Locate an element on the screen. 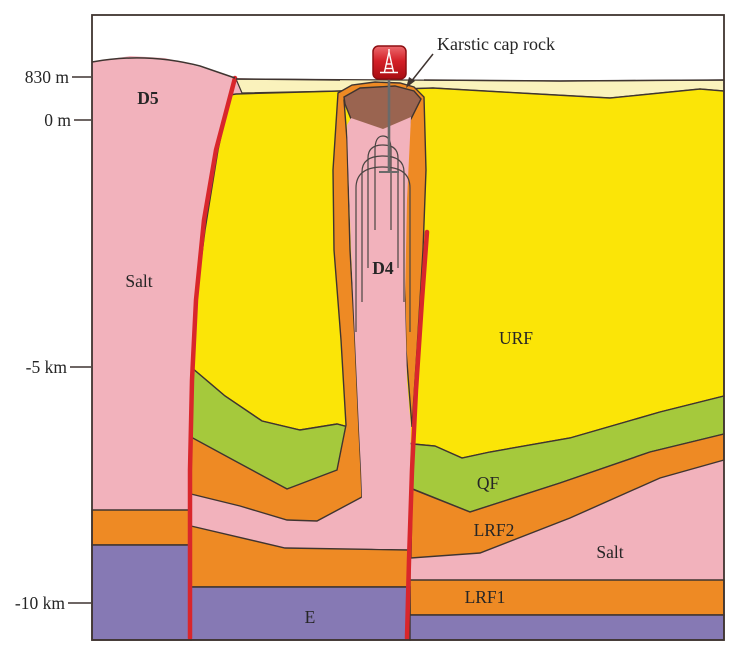  axis-label-830m: 830 m is located at coordinates (47, 77).